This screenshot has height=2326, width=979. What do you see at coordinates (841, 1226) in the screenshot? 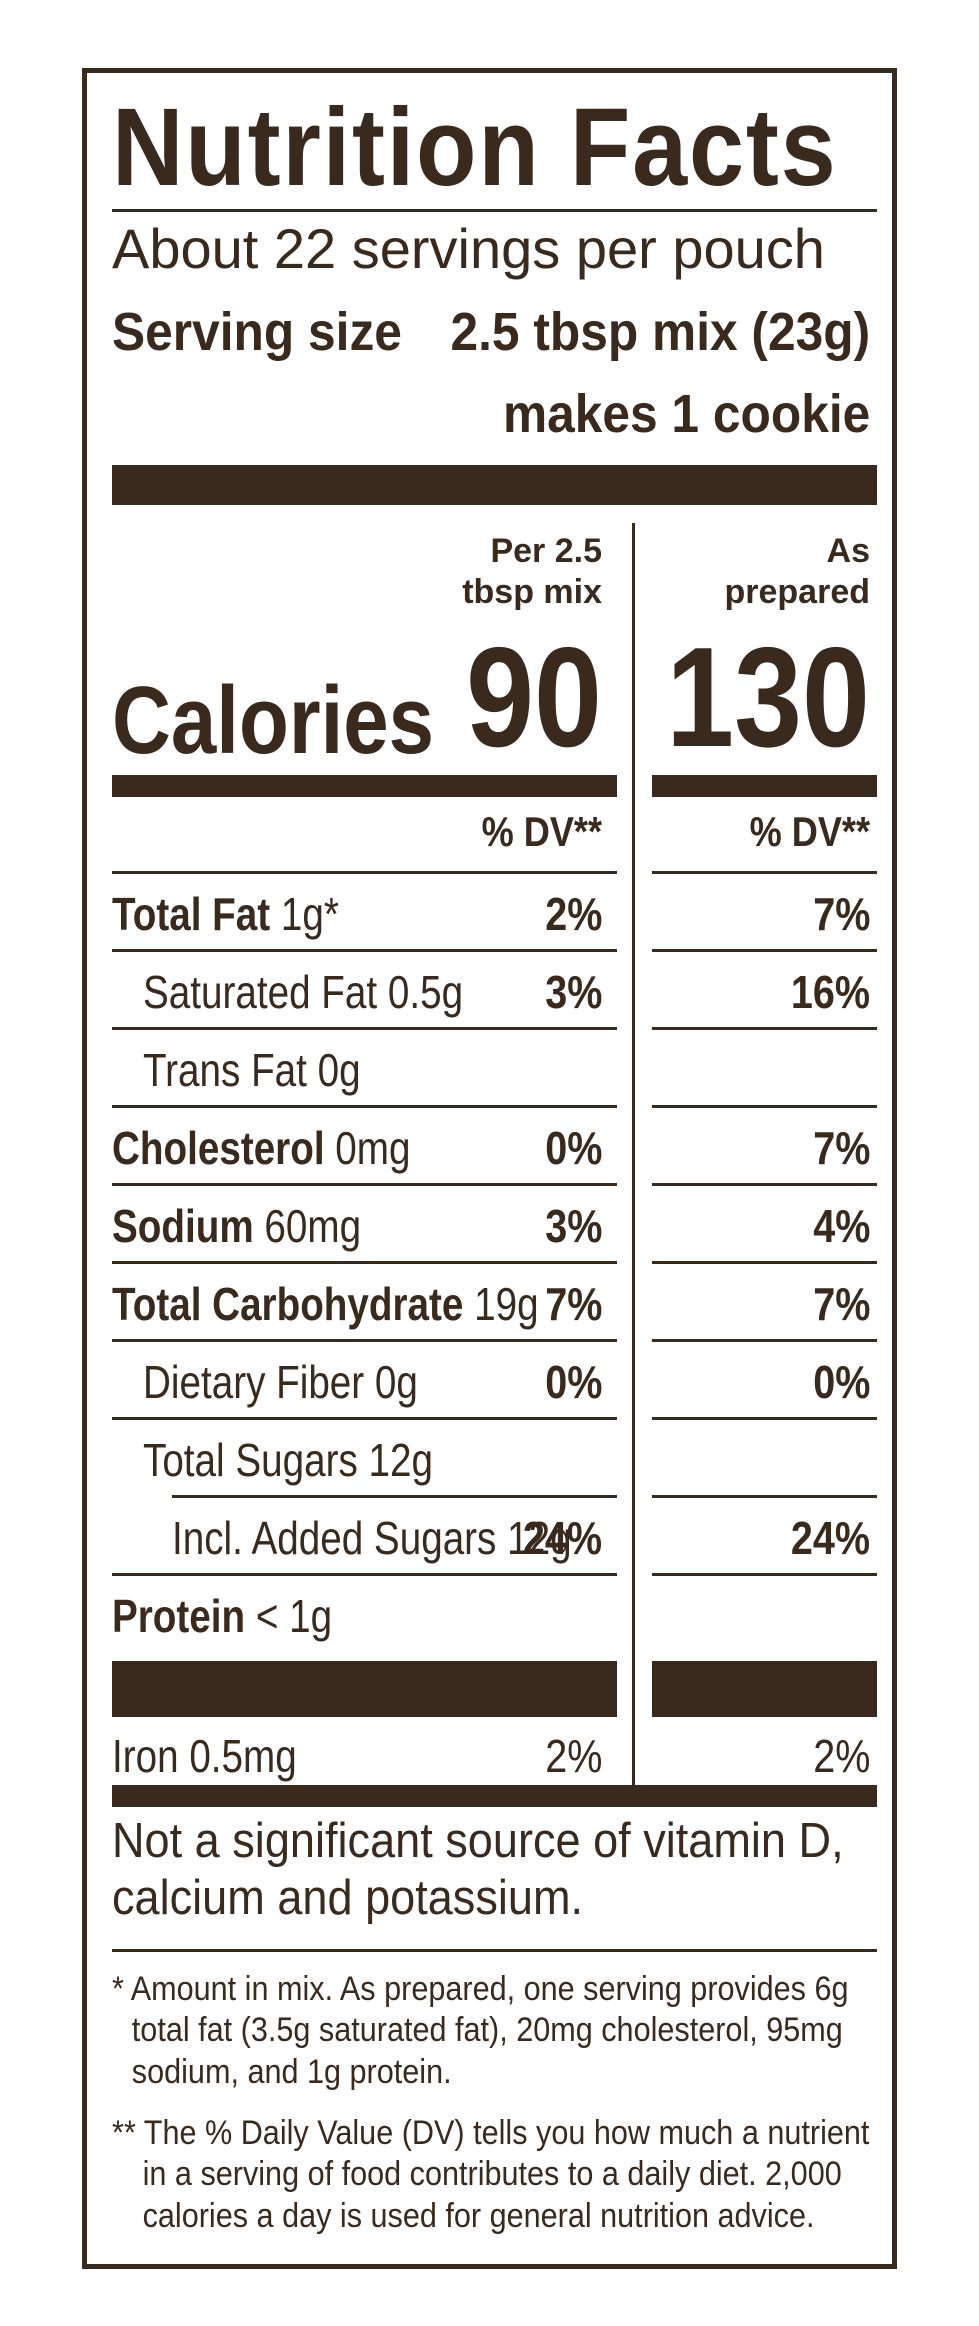
I see `sodium-dv-prepared: 4%` at bounding box center [841, 1226].